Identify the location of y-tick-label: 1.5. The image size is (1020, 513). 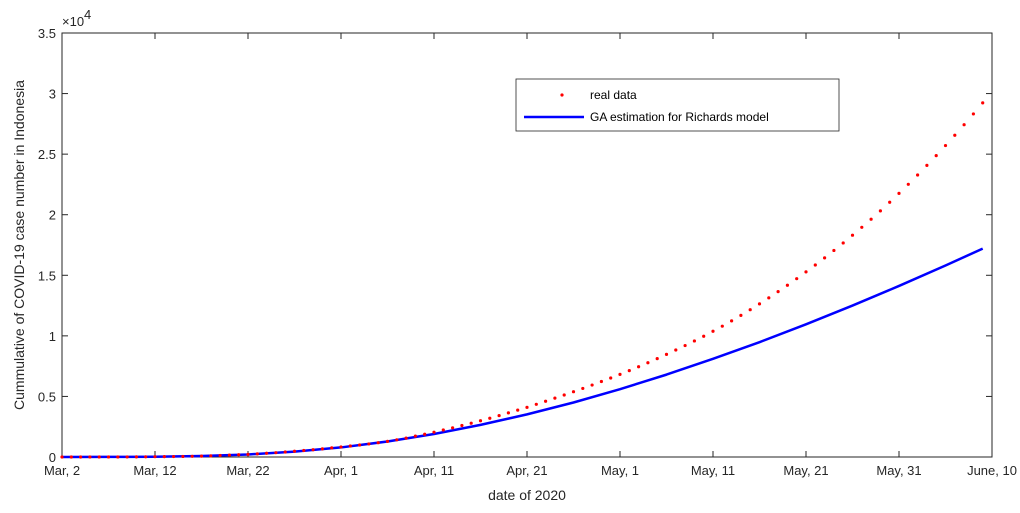
(47, 275).